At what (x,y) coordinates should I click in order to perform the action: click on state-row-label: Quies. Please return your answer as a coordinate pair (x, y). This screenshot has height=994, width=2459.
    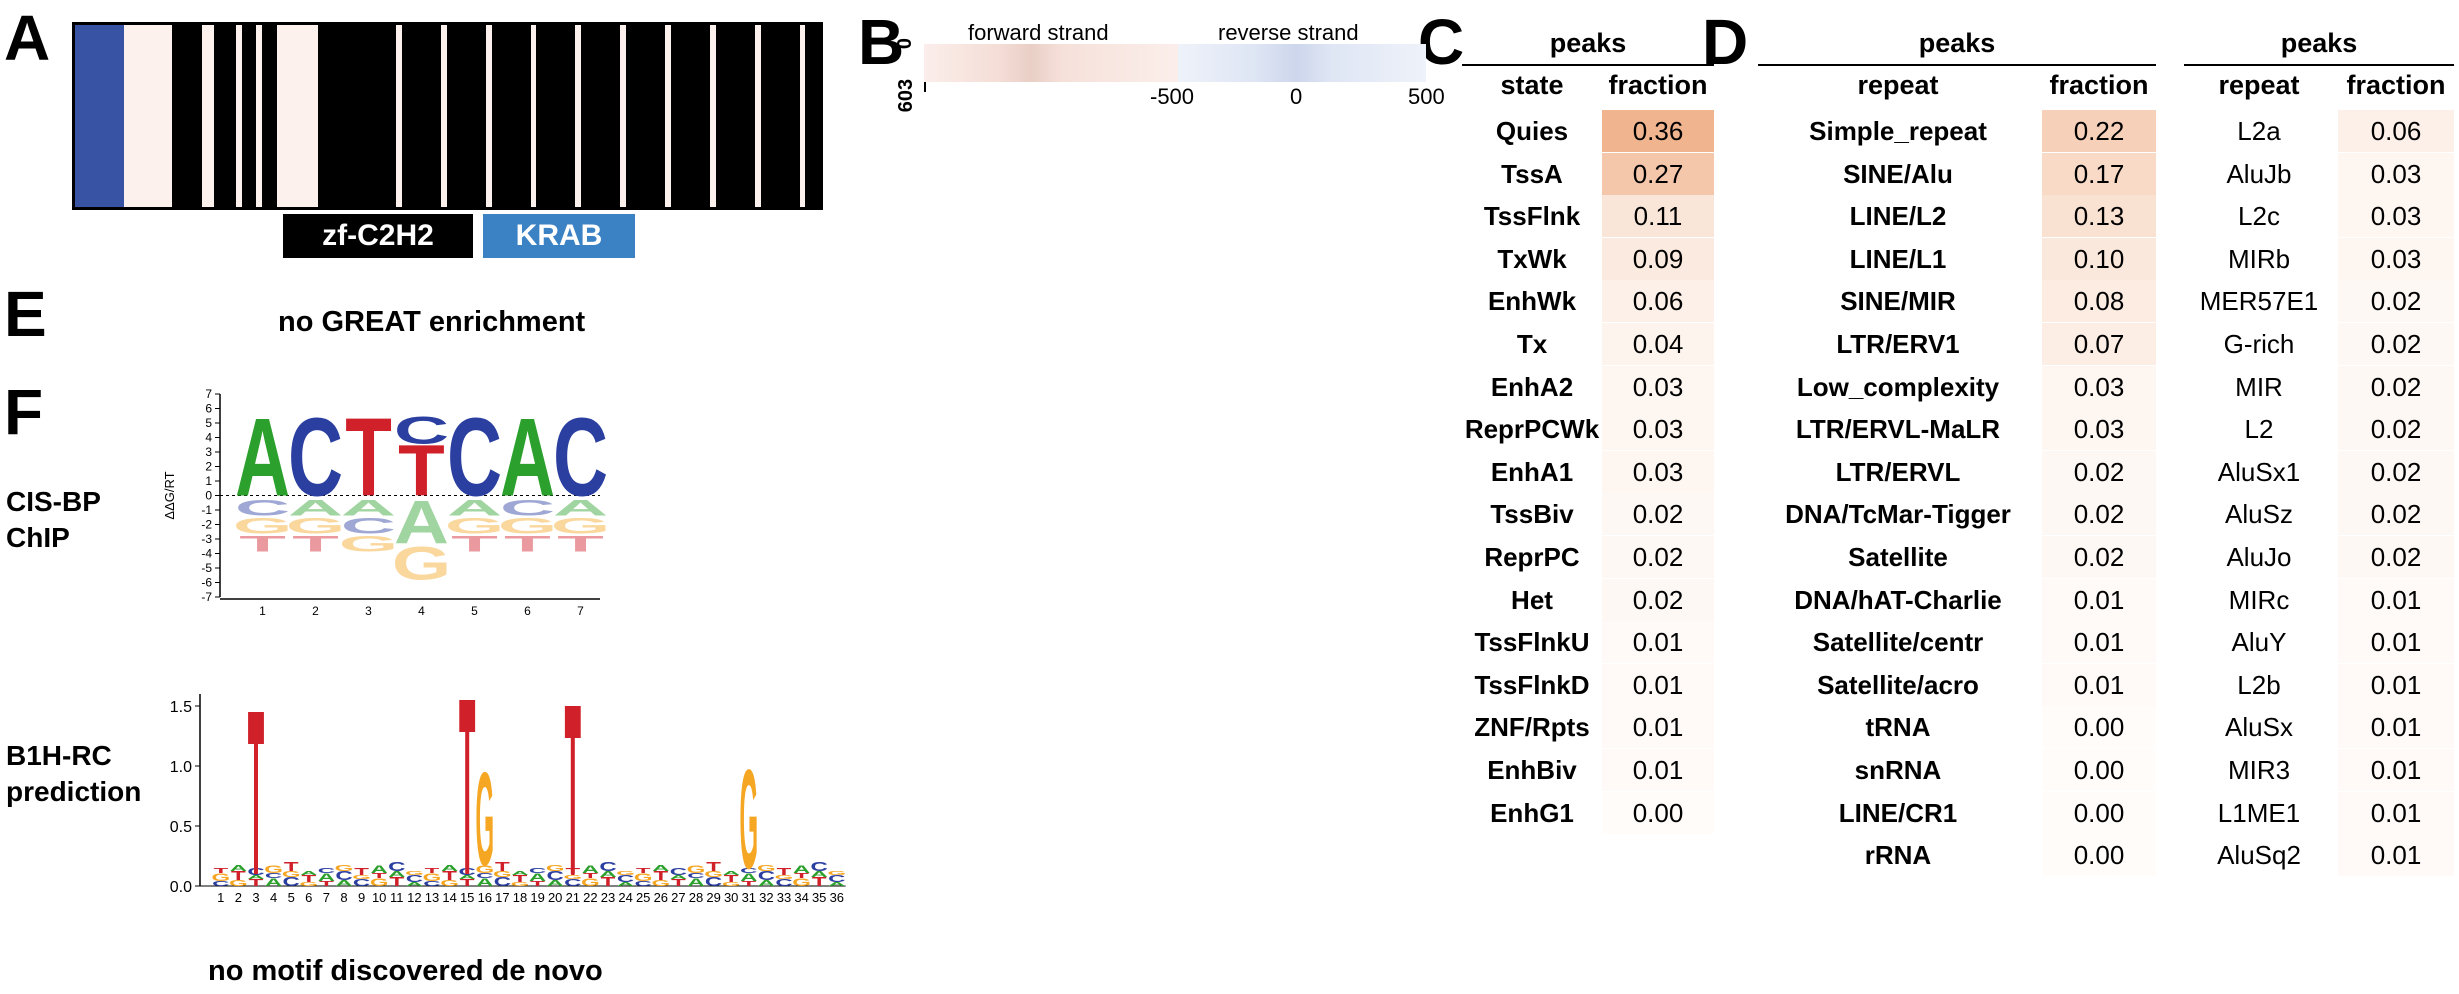
    Looking at the image, I should click on (1532, 131).